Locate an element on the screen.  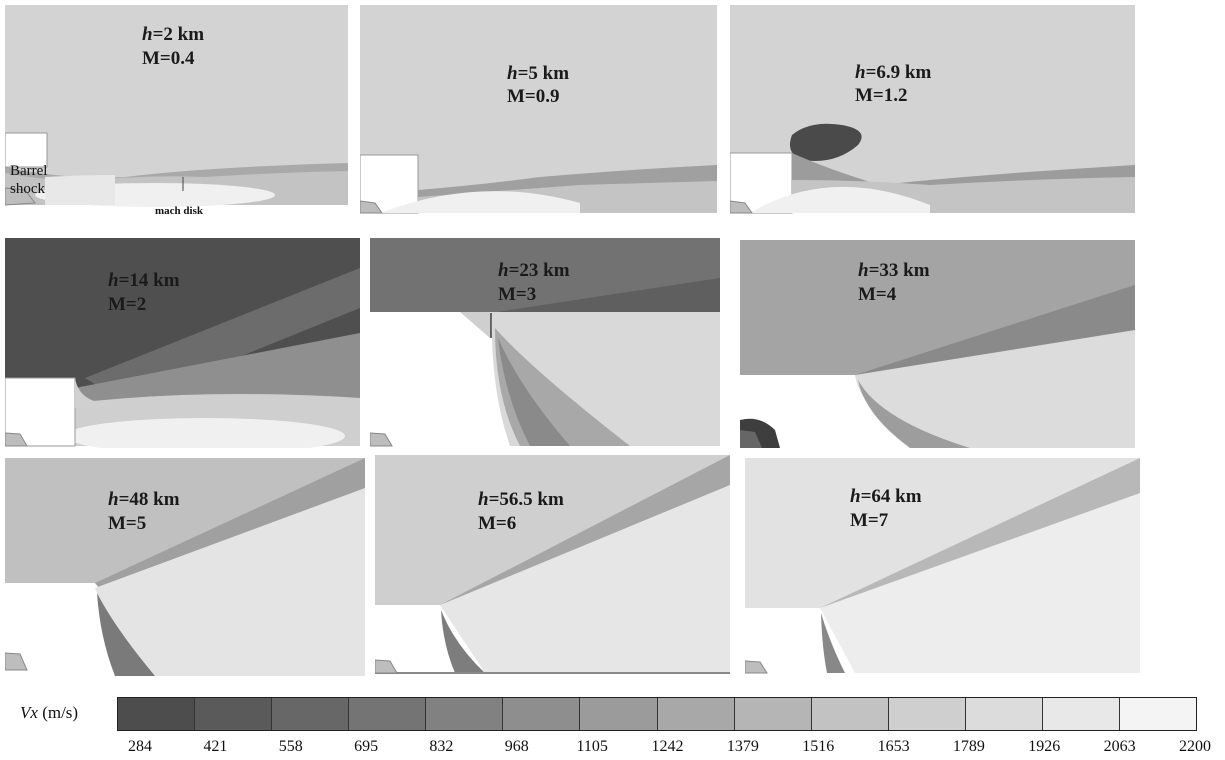
colorbar-tick-label: 1789 is located at coordinates (968, 746).